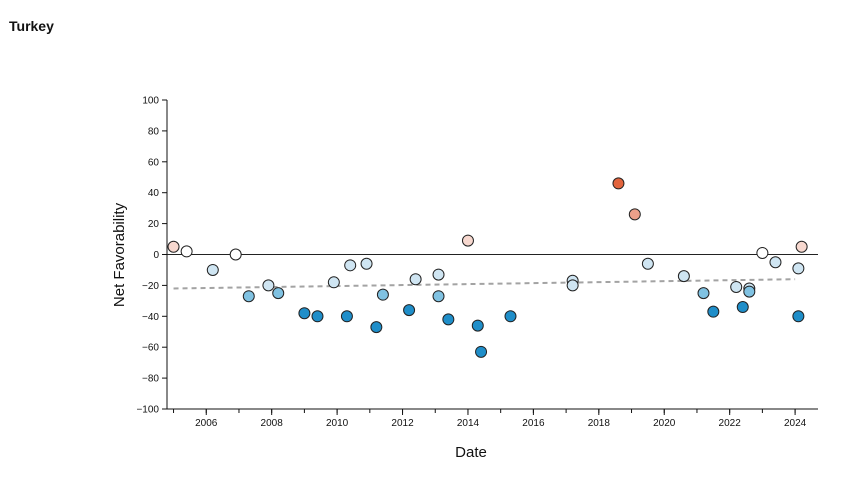 Image resolution: width=865 pixels, height=477 pixels. Describe the element at coordinates (154, 162) in the screenshot. I see `y-tick-label: 60` at that location.